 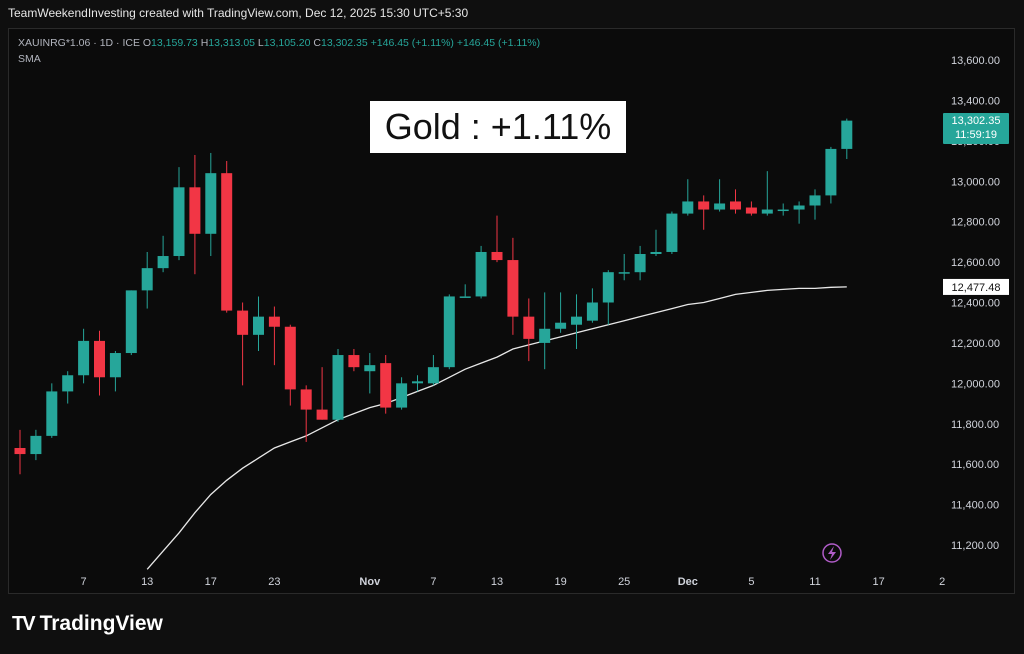 I want to click on open-value: 13,159.73, so click(x=174, y=43).